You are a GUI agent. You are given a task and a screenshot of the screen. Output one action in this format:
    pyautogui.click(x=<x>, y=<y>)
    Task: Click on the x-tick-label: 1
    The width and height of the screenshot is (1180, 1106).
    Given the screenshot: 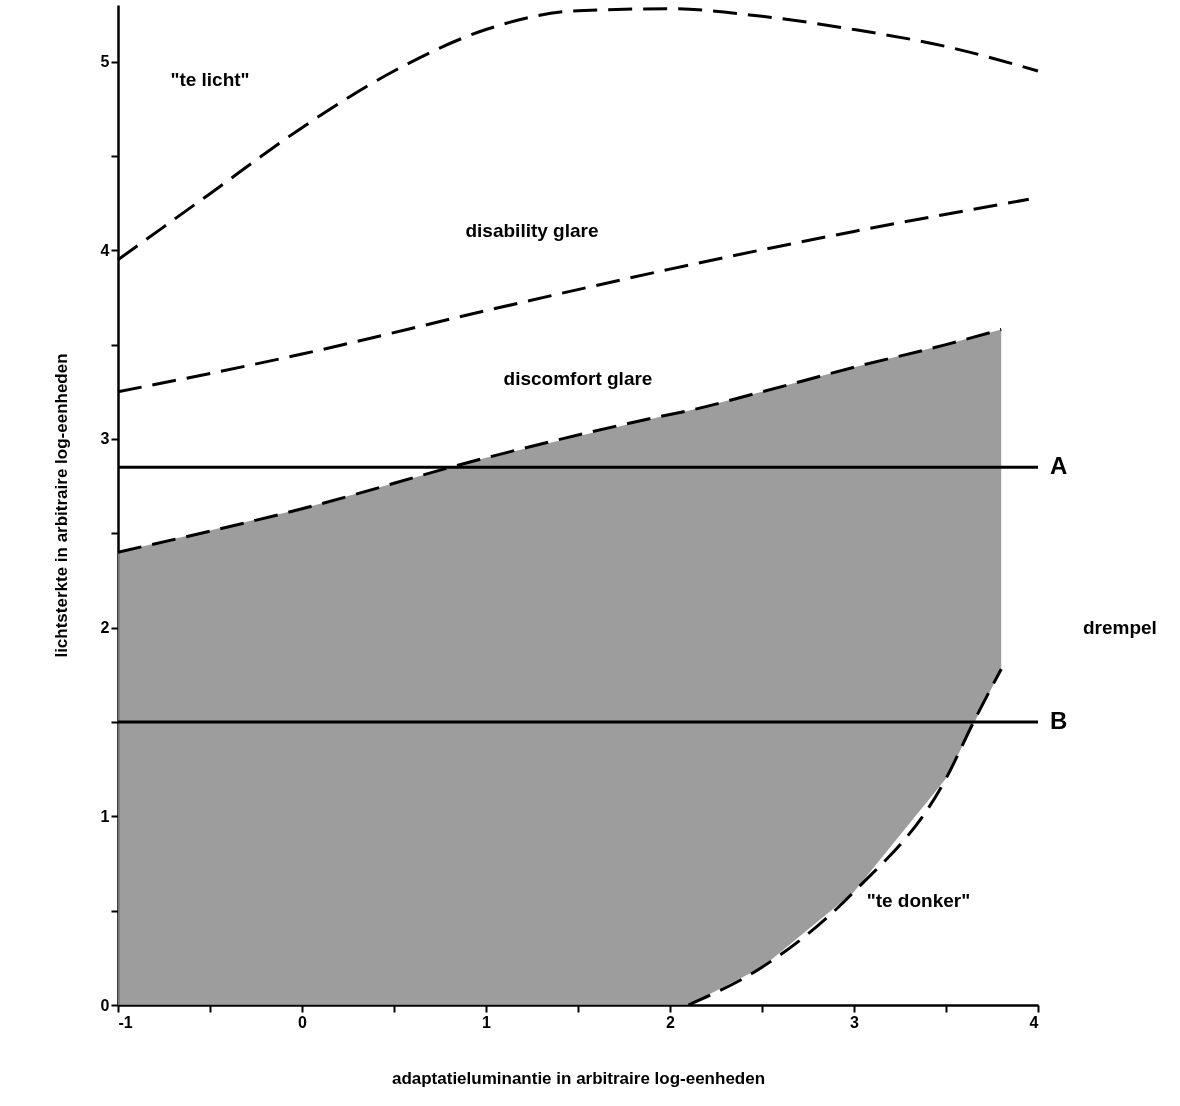 What is the action you would take?
    pyautogui.click(x=487, y=1022)
    